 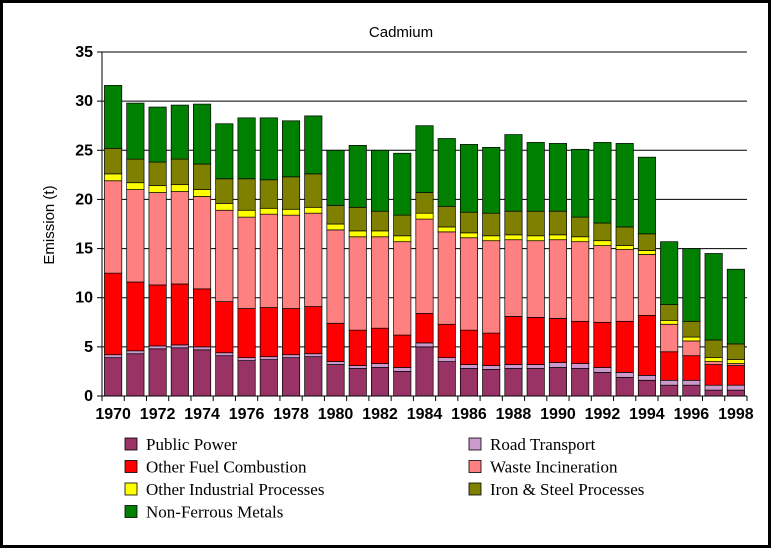 I want to click on x-tick-label: 1992, so click(x=603, y=414).